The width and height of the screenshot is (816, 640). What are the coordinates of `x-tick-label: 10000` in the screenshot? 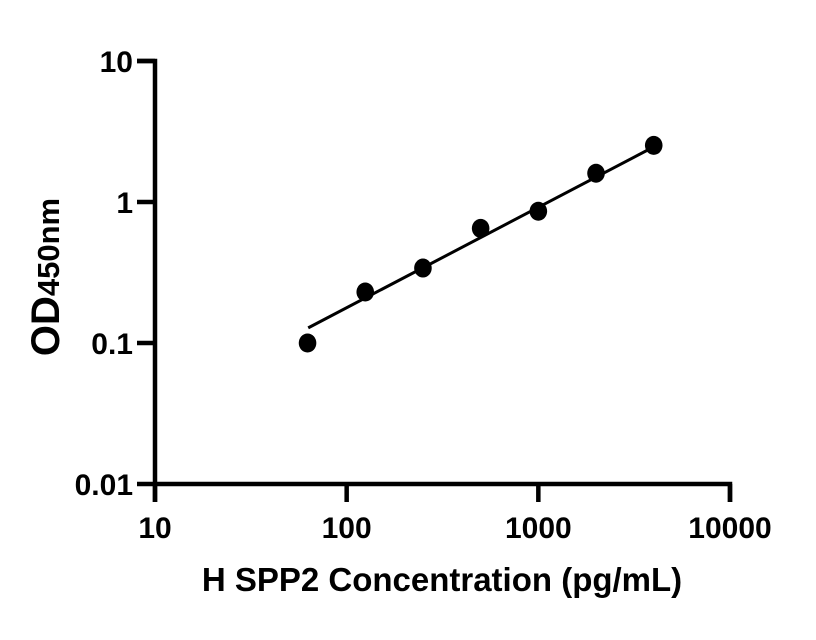 It's located at (729, 528).